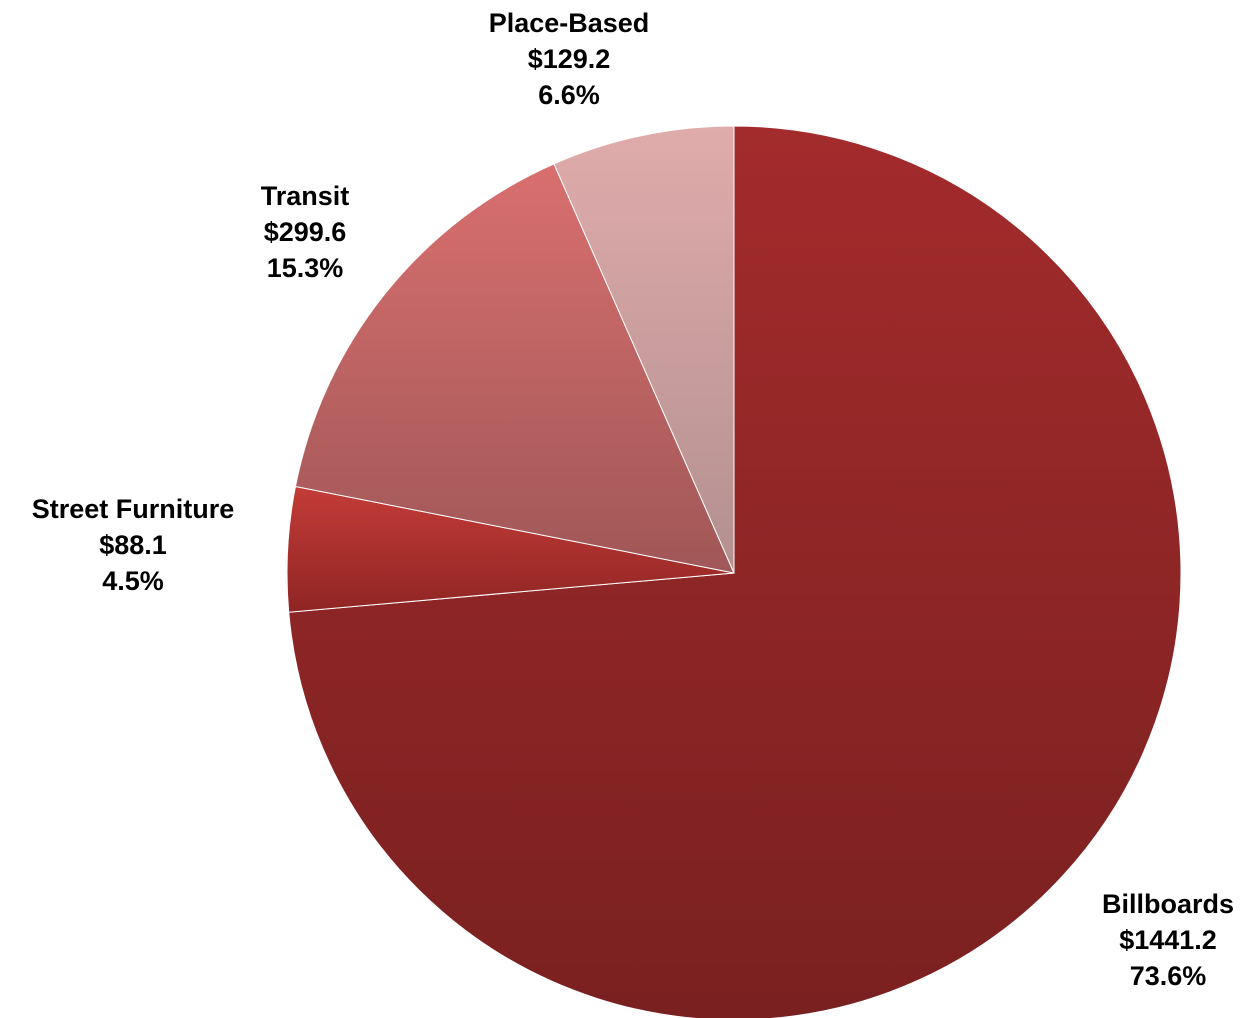 This screenshot has height=1018, width=1253. I want to click on pie-slice-transit, so click(514, 368).